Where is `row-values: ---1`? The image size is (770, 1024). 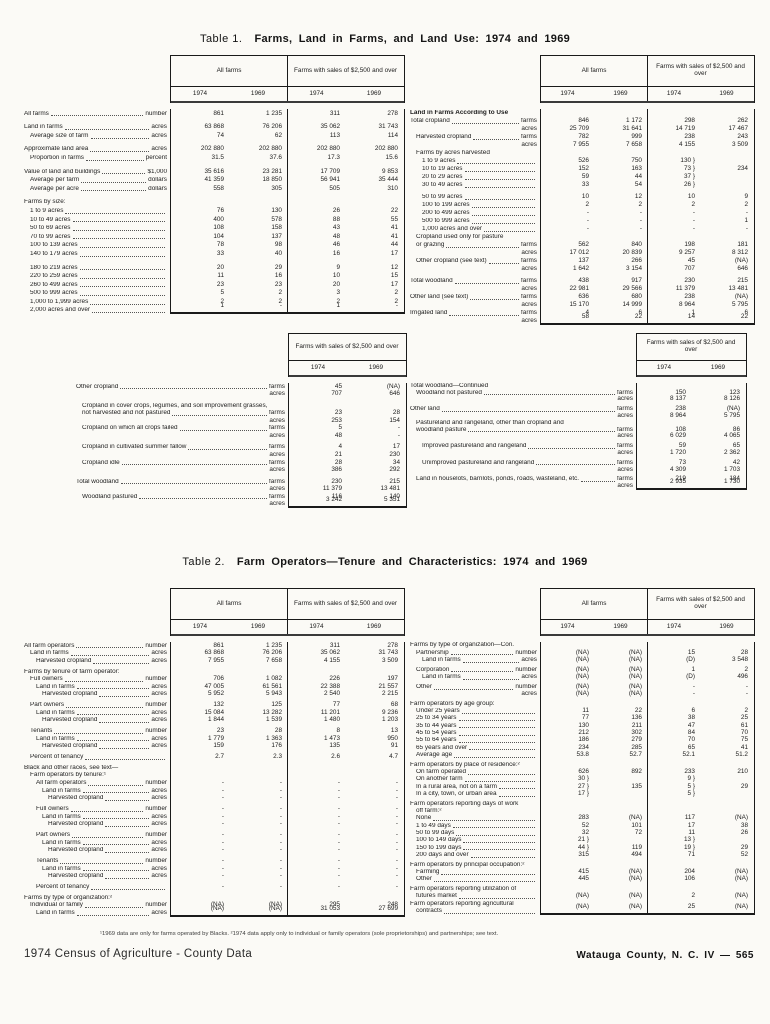 row-values: ---1 is located at coordinates (647, 220).